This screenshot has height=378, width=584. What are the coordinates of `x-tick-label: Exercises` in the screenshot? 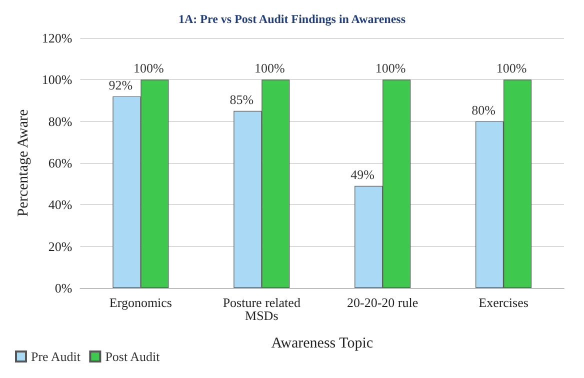 It's located at (503, 302).